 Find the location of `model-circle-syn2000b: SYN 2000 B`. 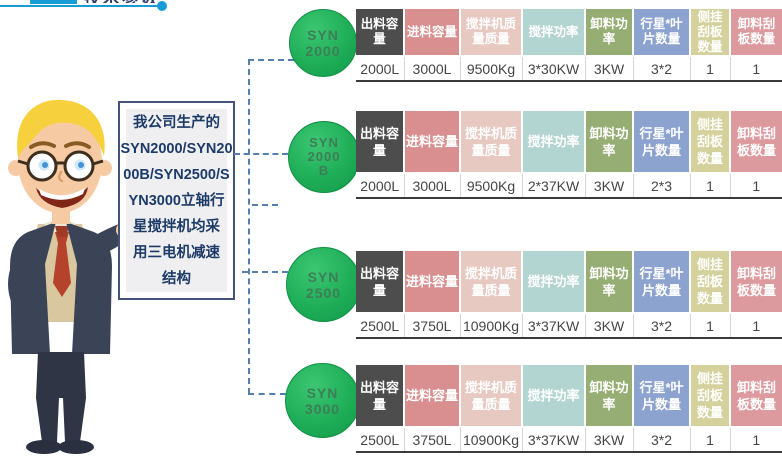

model-circle-syn2000b: SYN 2000 B is located at coordinates (324, 157).